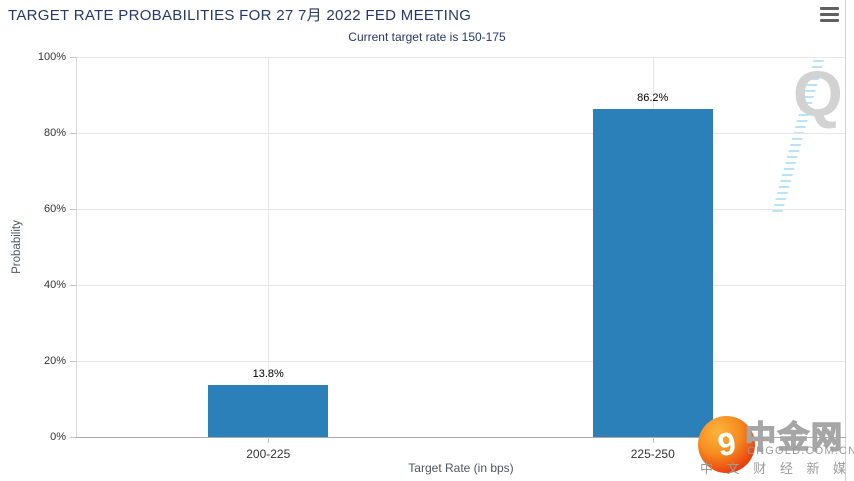 Image resolution: width=854 pixels, height=481 pixels. What do you see at coordinates (76, 247) in the screenshot?
I see `y-axis-line` at bounding box center [76, 247].